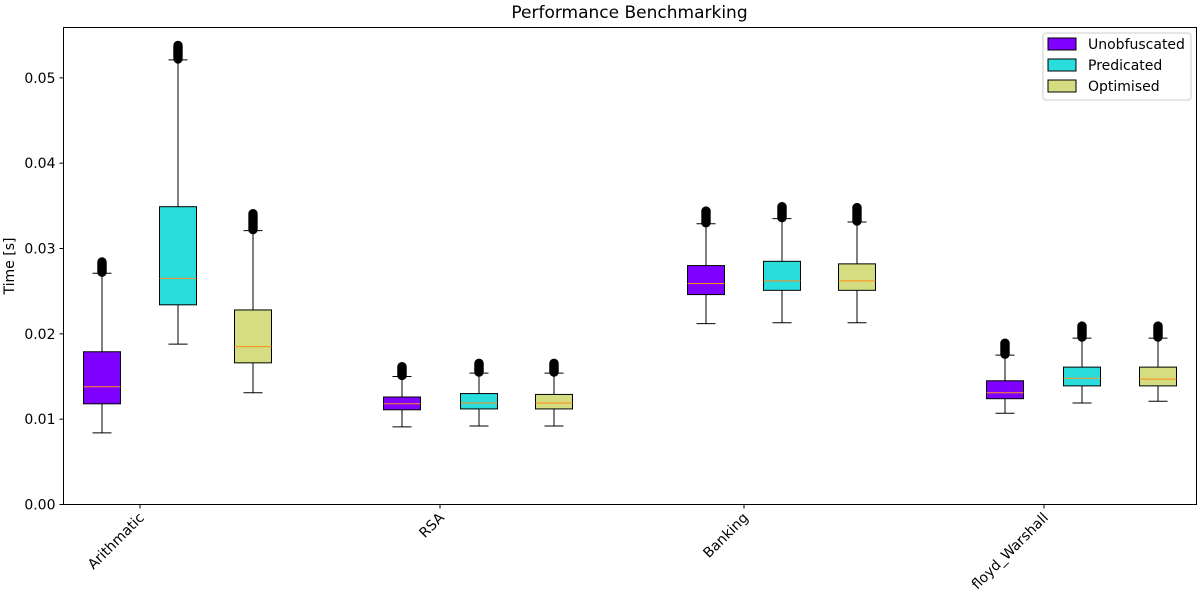 The image size is (1200, 600). Describe the element at coordinates (1062, 86) in the screenshot. I see `legend-swatch-optimised` at that location.